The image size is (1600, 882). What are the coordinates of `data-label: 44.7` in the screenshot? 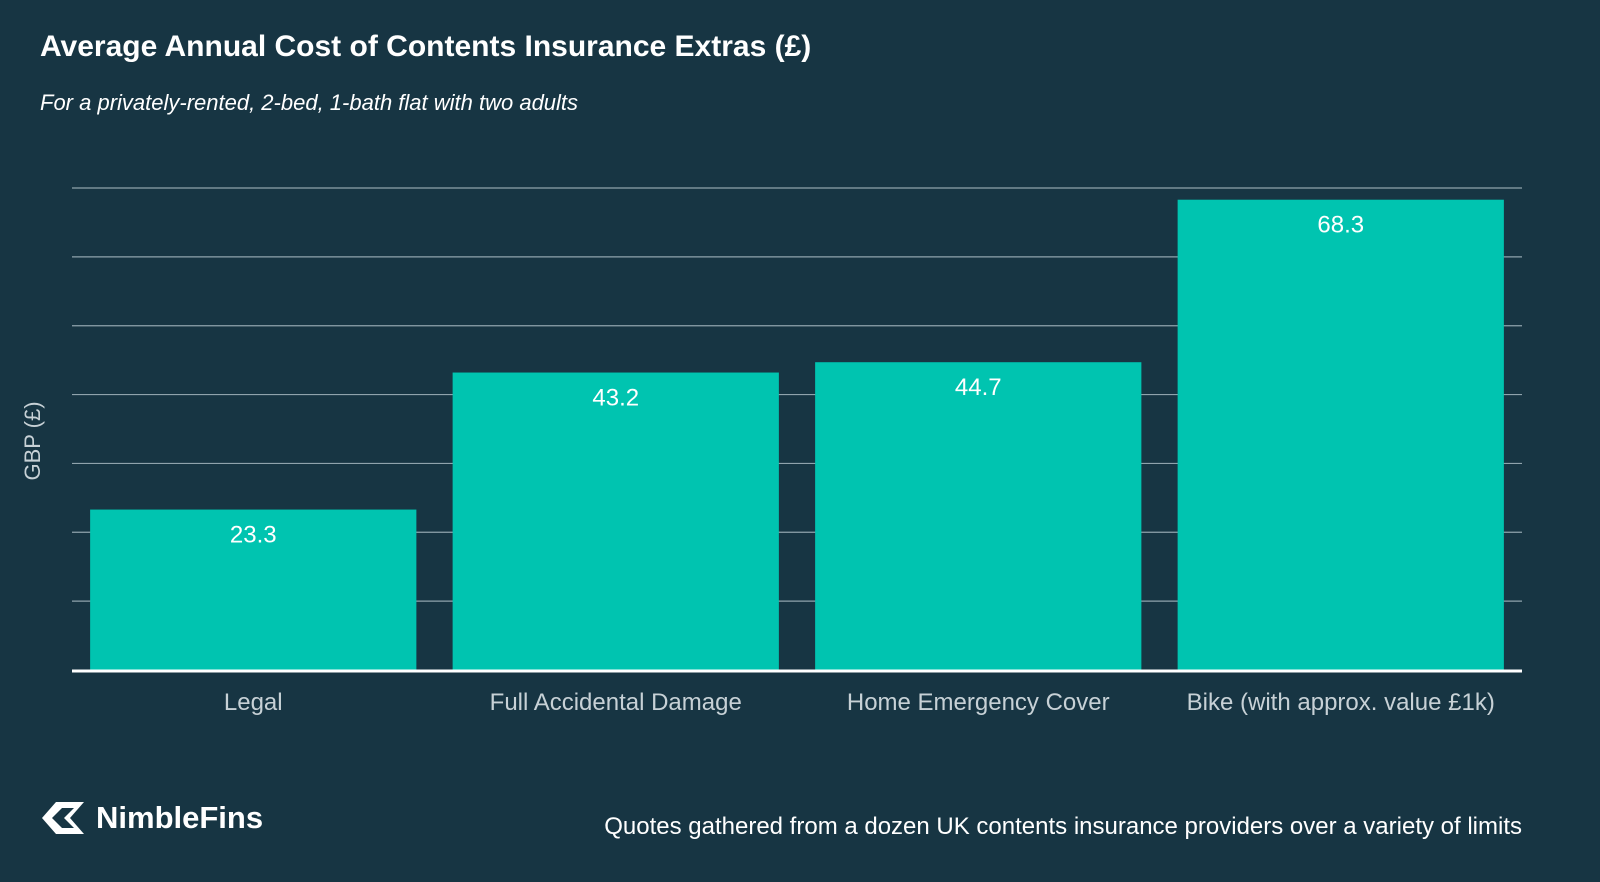 It's located at (978, 387).